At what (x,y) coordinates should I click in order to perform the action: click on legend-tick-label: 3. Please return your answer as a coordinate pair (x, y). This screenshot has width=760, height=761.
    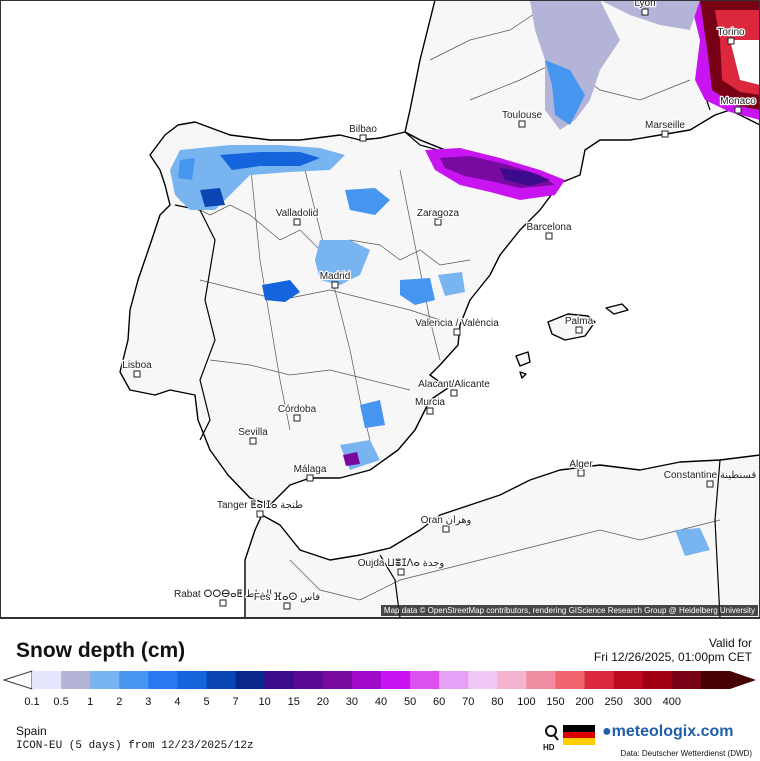
    Looking at the image, I should click on (148, 702).